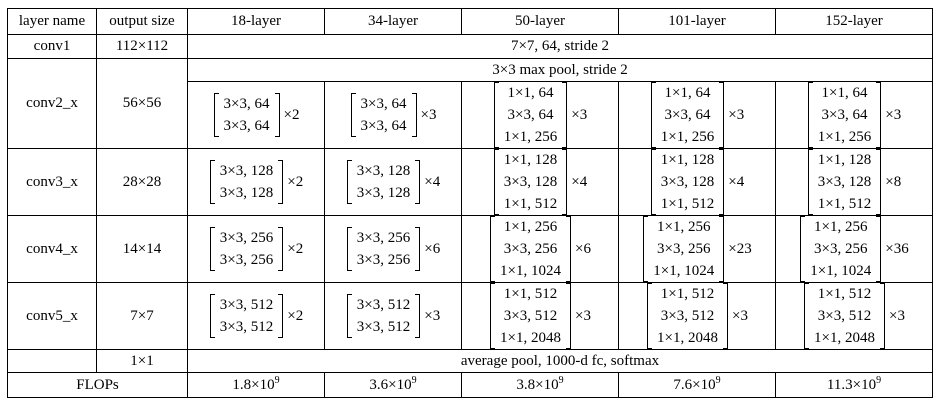 The height and width of the screenshot is (412, 946). I want to click on block-spec: 1×1, 64 3×3, 64 1×1, 256 ×3, so click(697, 115).